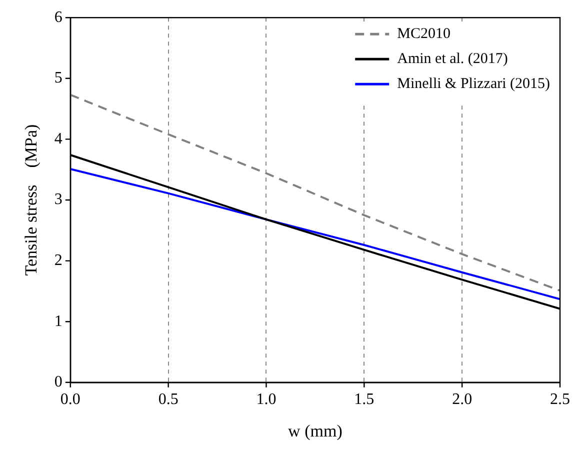 The height and width of the screenshot is (450, 578). I want to click on x-tick-label: 2.5, so click(560, 399).